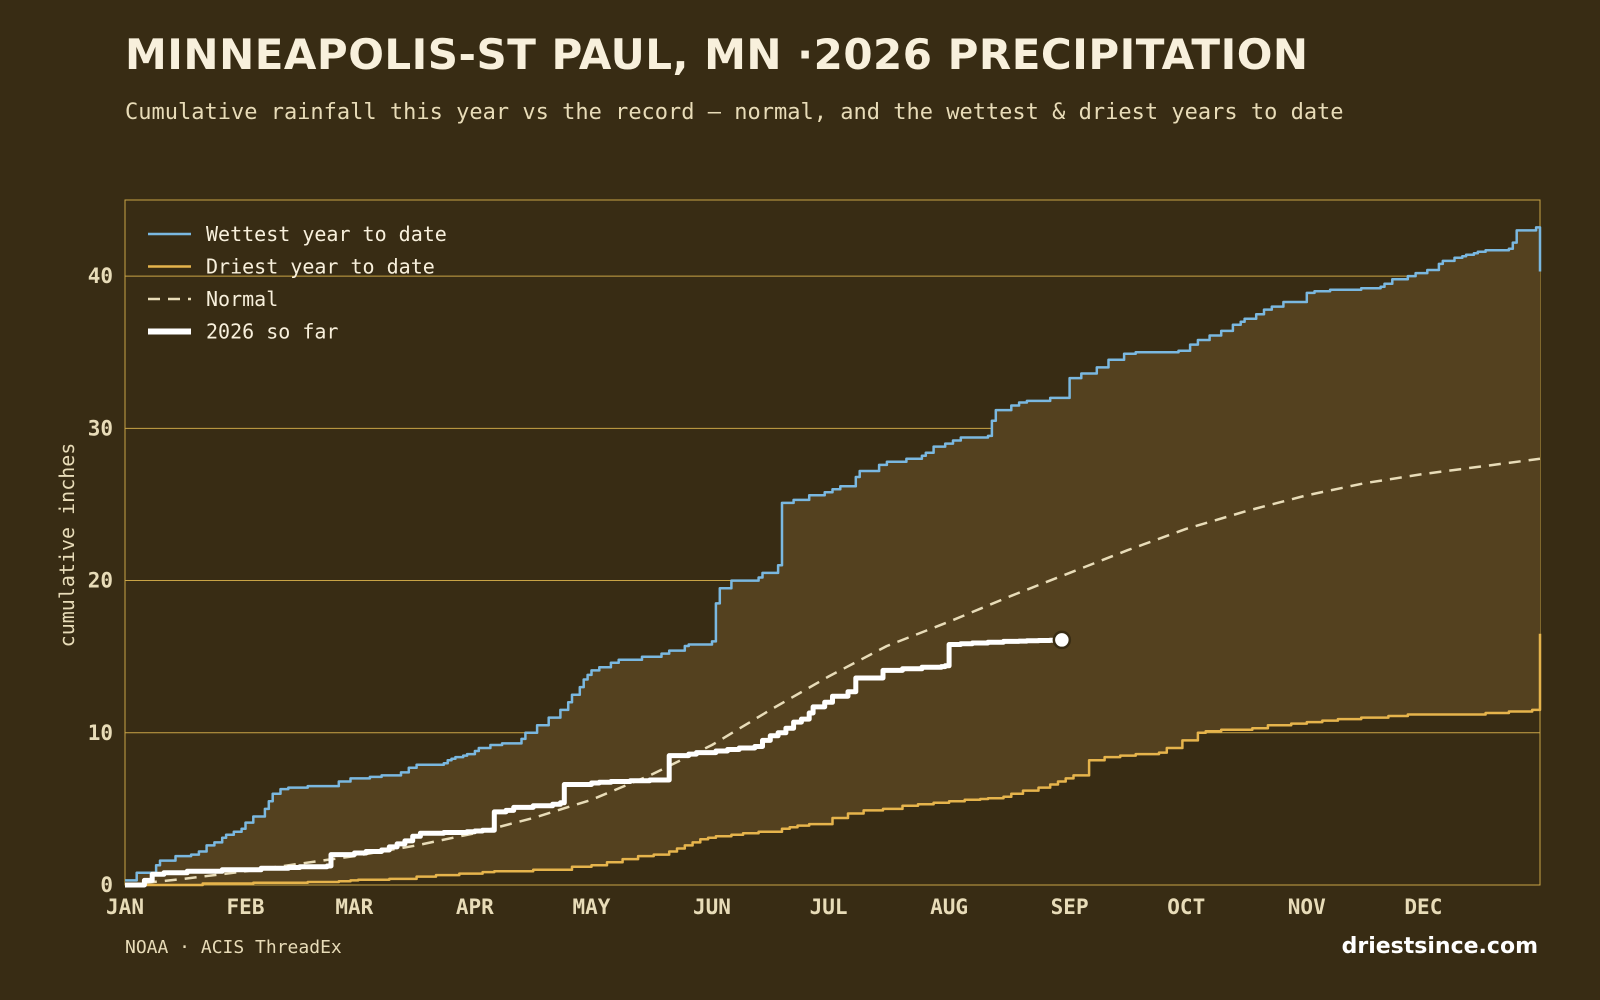  I want to click on y-tick-label: 10, so click(100, 733).